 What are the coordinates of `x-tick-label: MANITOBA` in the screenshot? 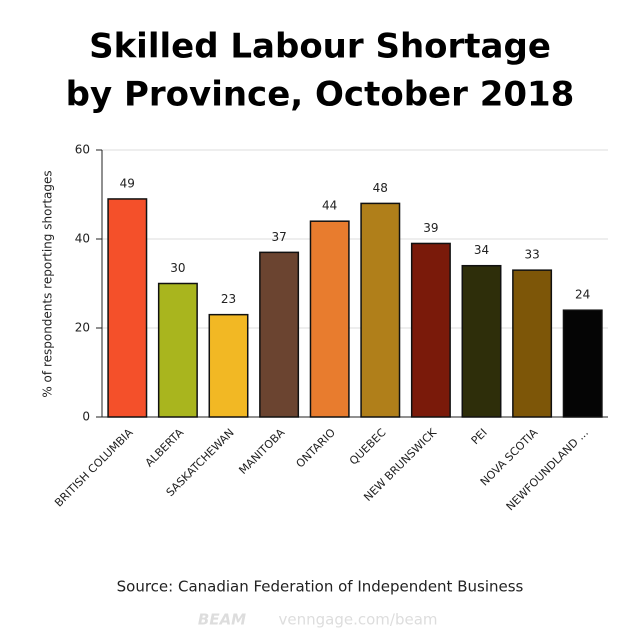 It's located at (261, 451).